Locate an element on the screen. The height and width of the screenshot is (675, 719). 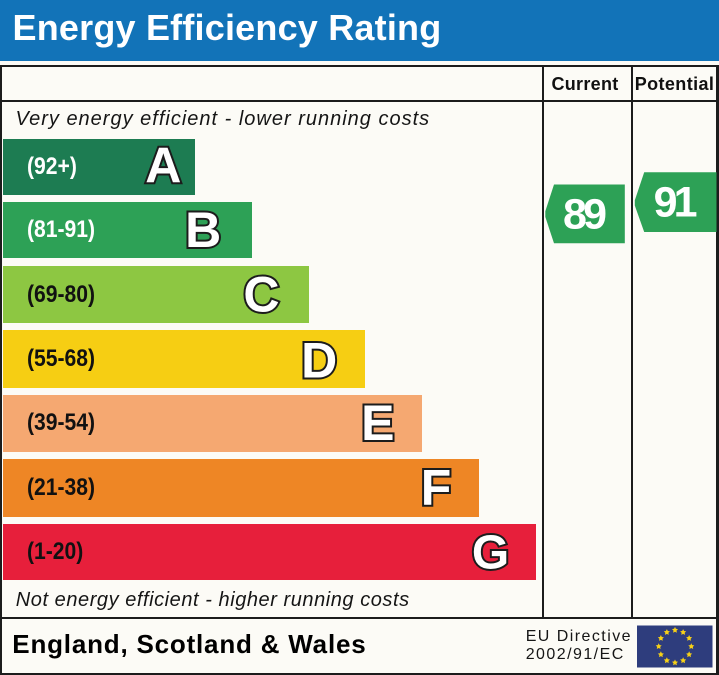
svg-text: C is located at coordinates (261, 295).